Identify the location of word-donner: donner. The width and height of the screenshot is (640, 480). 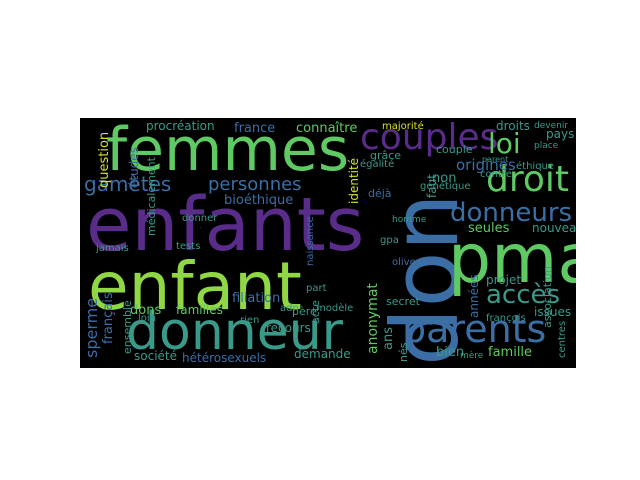
(200, 218).